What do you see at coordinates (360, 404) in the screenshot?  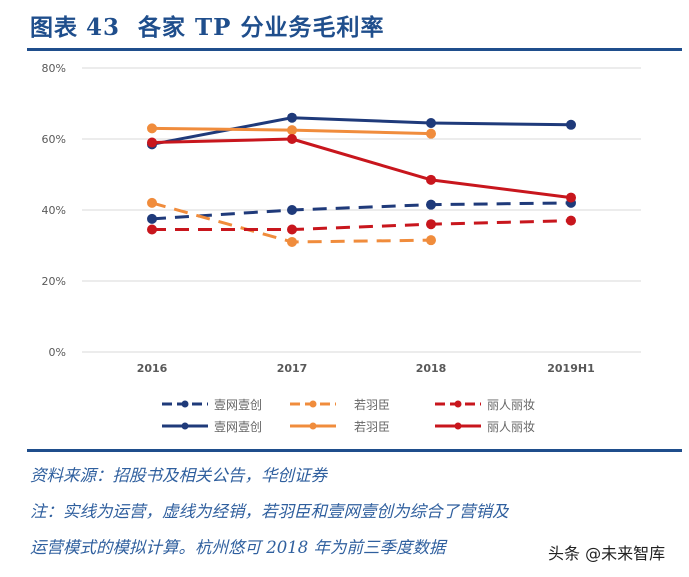 I see `legend-item-ruoyuchen-dashed: 若羽臣` at bounding box center [360, 404].